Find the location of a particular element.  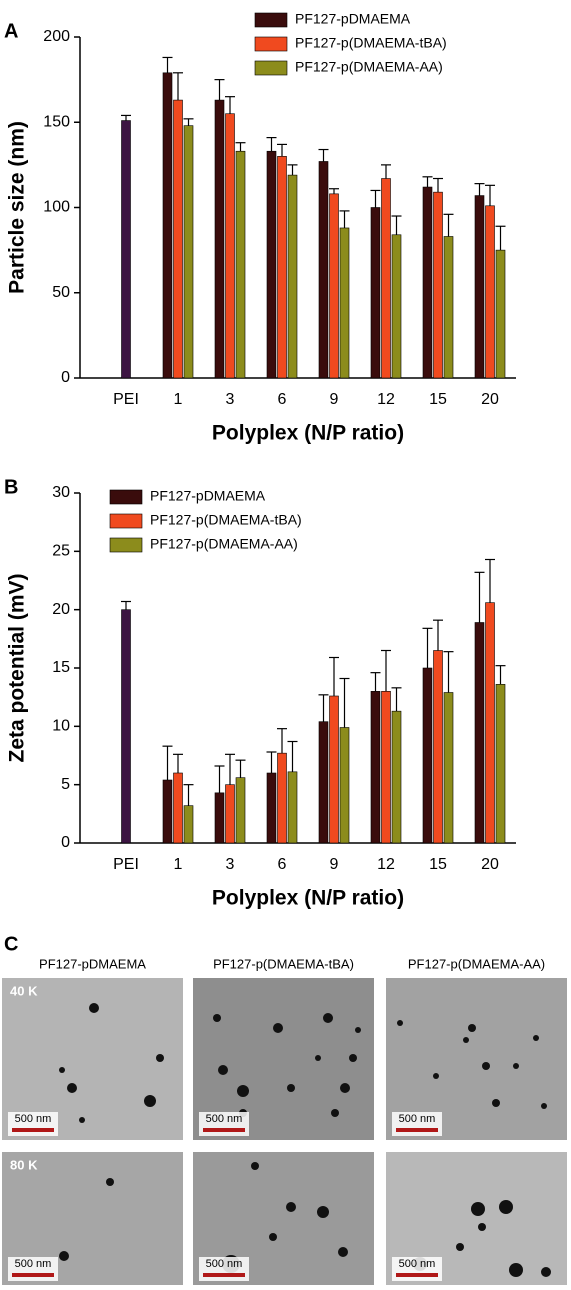

y-tick-label: 0 is located at coordinates (65, 377).